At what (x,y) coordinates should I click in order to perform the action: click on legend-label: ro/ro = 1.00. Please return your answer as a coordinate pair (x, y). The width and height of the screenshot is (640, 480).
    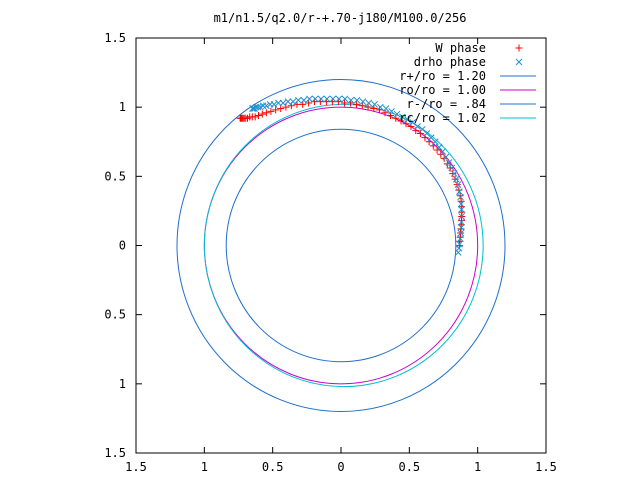
    Looking at the image, I should click on (442, 90).